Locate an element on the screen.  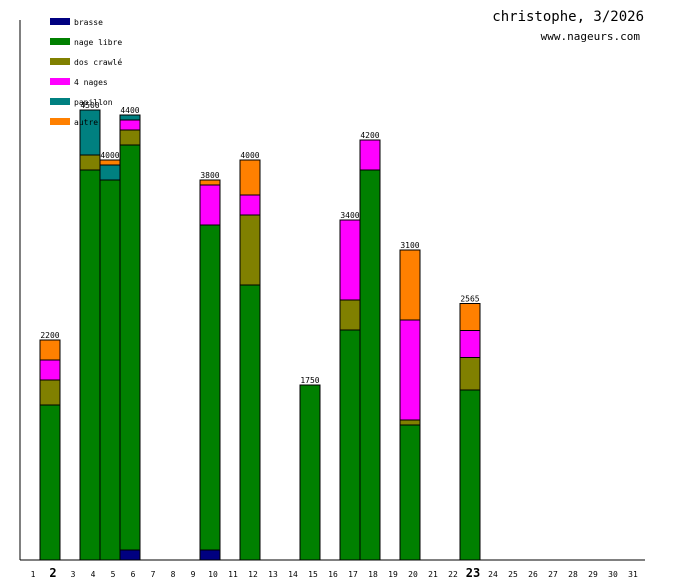
day-label-18: 18 is located at coordinates (373, 574).